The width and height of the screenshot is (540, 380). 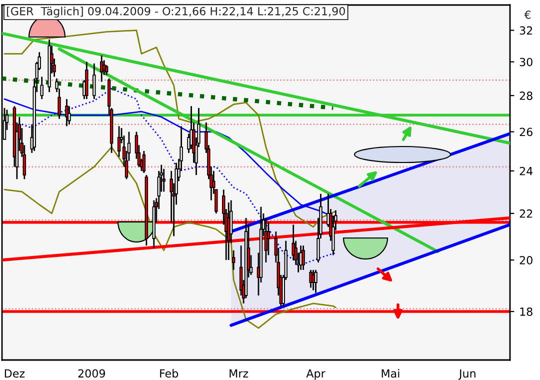 I want to click on y-tick-label: 28, so click(x=526, y=96).